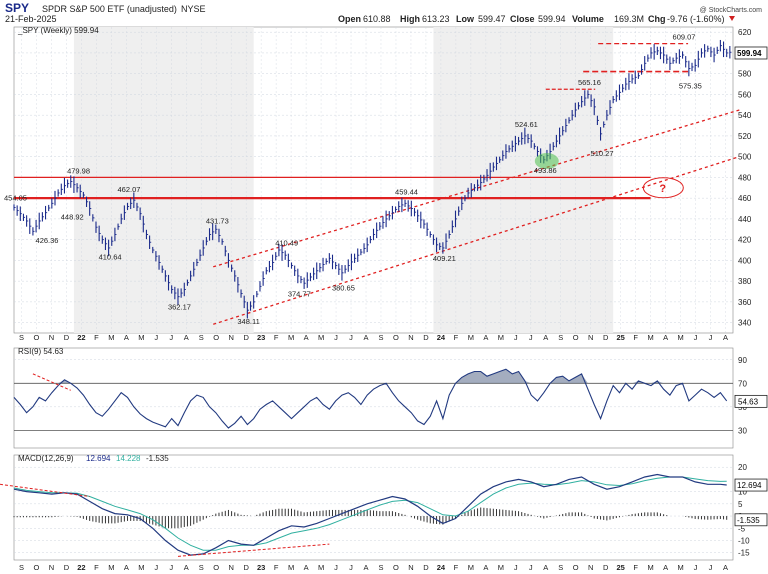 The width and height of the screenshot is (768, 574). What do you see at coordinates (745, 260) in the screenshot?
I see `price-tick-label: 400` at bounding box center [745, 260].